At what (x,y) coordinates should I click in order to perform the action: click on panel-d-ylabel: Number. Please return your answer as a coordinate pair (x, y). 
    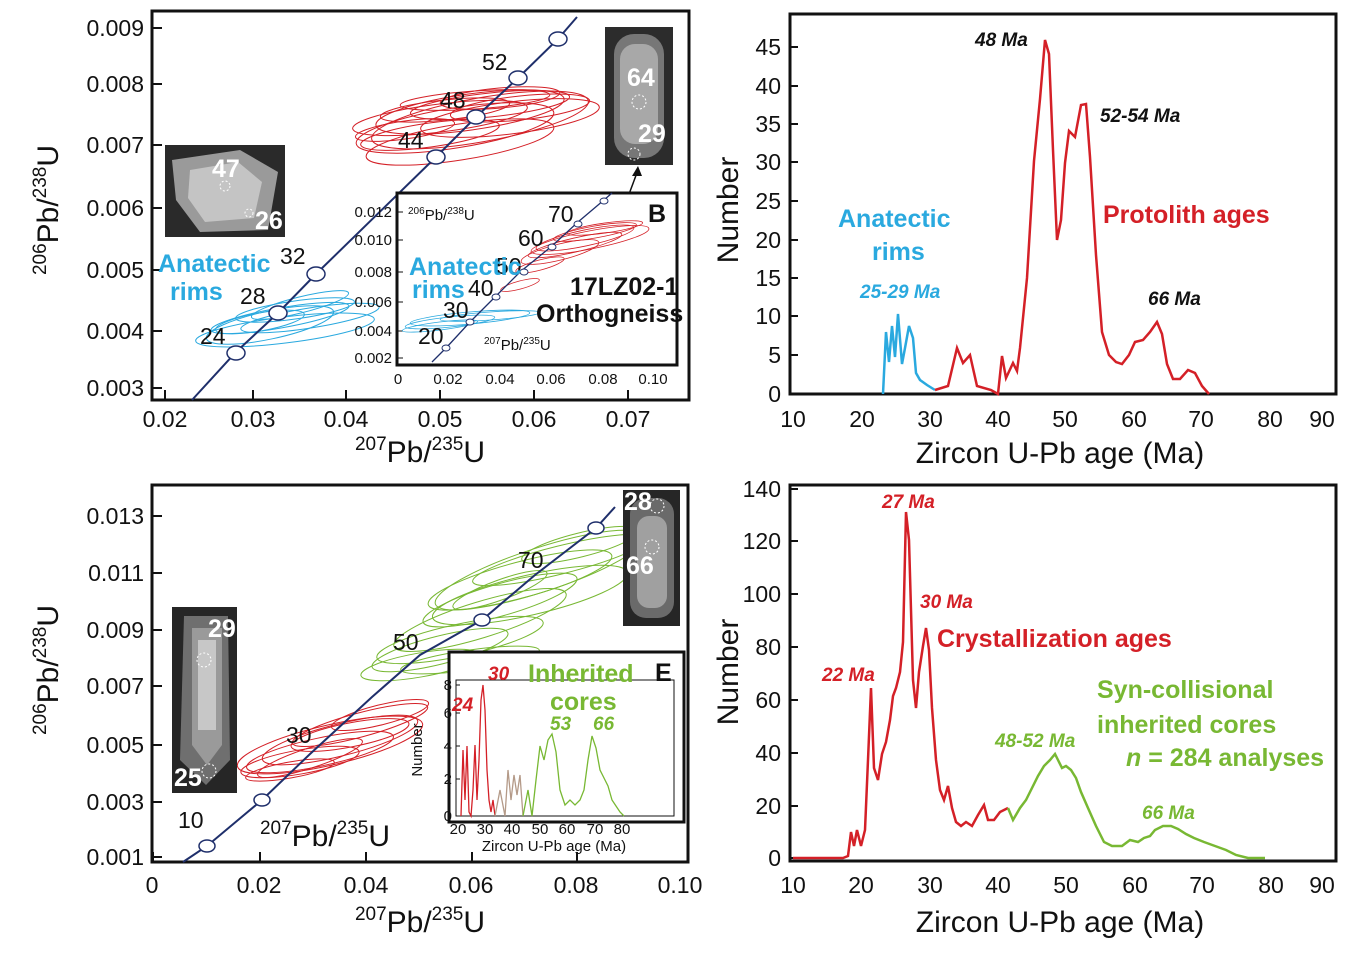
    Looking at the image, I should click on (728, 672).